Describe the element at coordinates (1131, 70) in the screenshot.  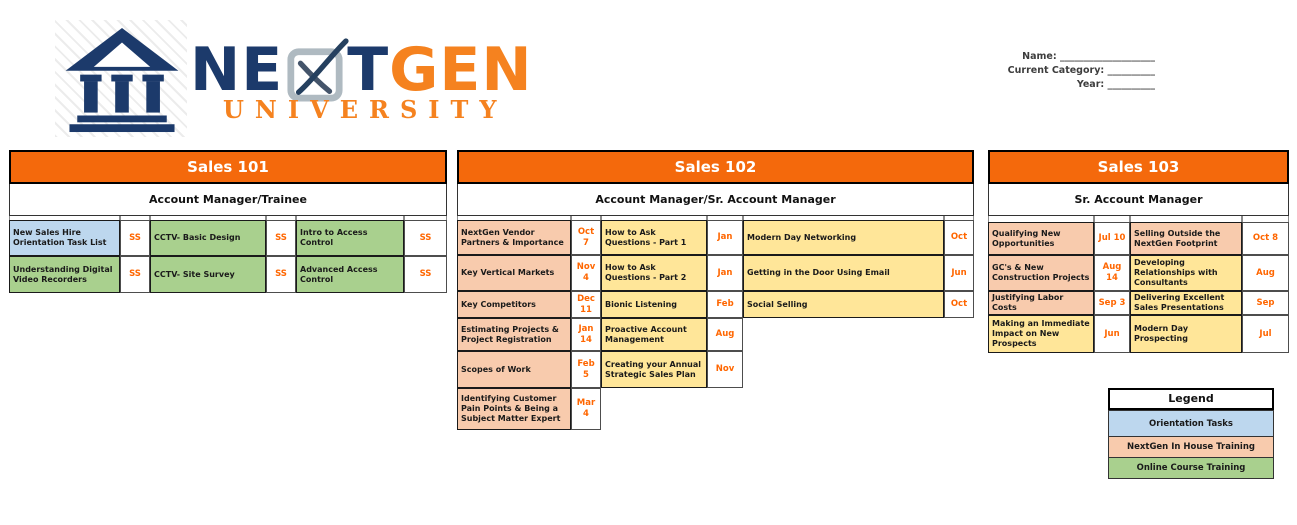
I see `category-blank-line: __________` at that location.